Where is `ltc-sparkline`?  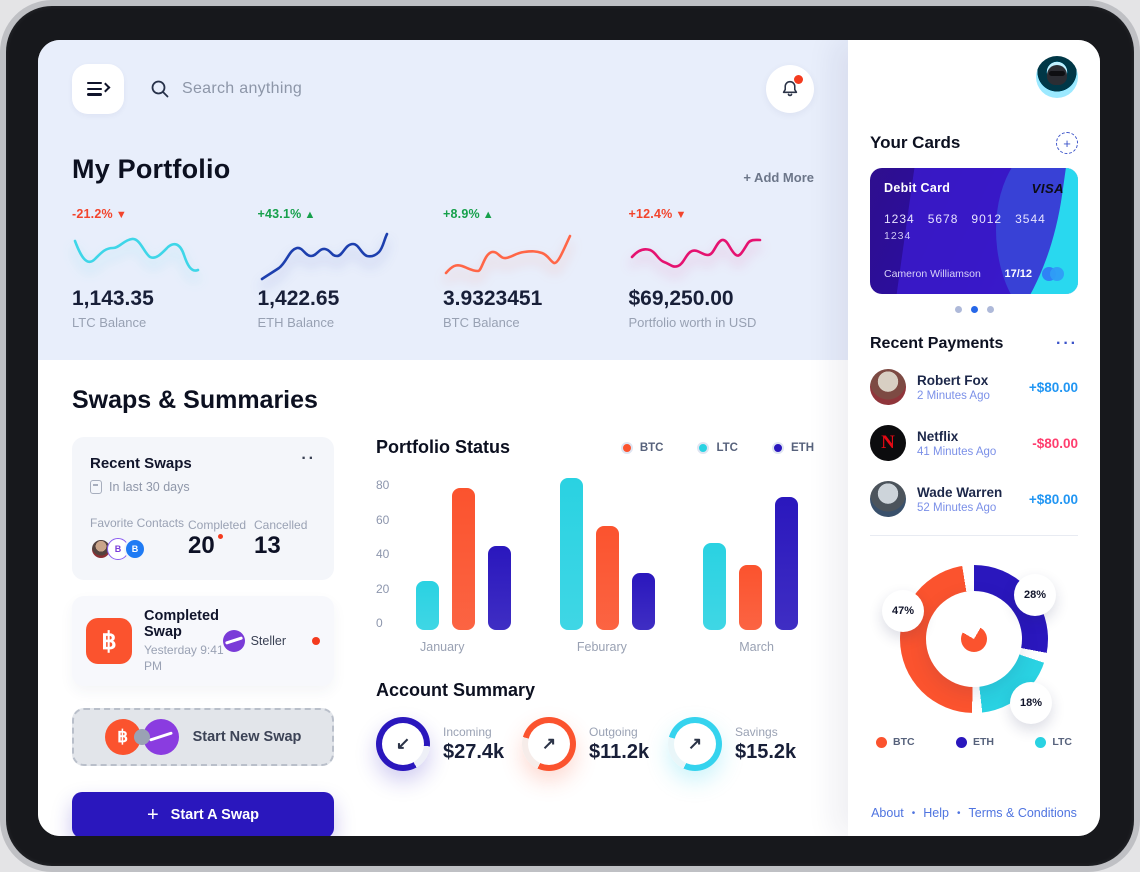
ltc-sparkline is located at coordinates (136, 254).